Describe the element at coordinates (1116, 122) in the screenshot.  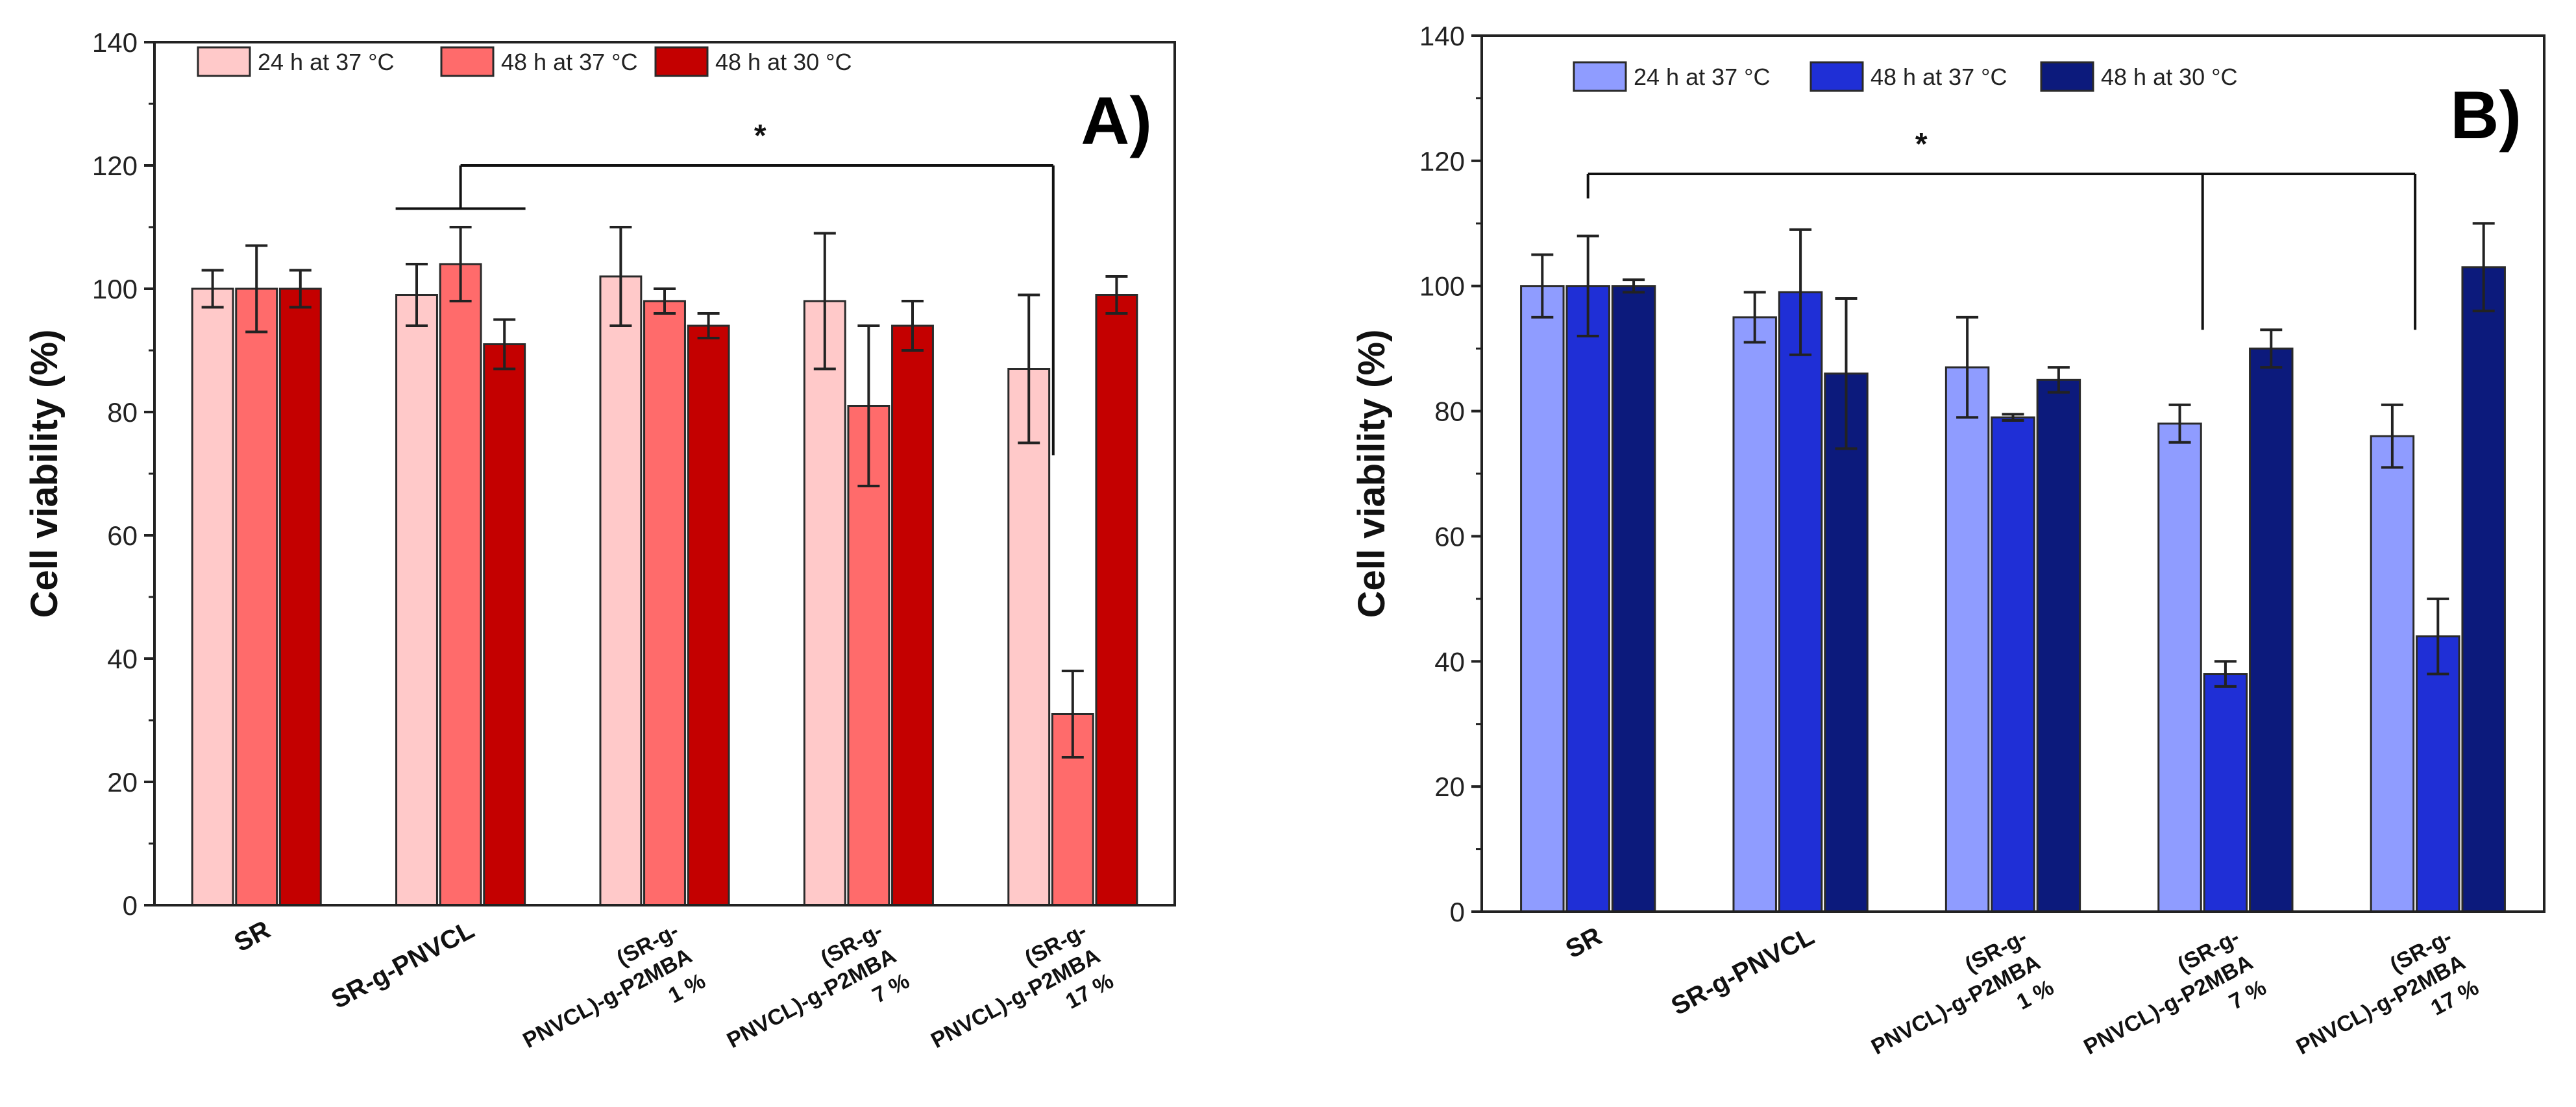
I see `panel-label: A)` at that location.